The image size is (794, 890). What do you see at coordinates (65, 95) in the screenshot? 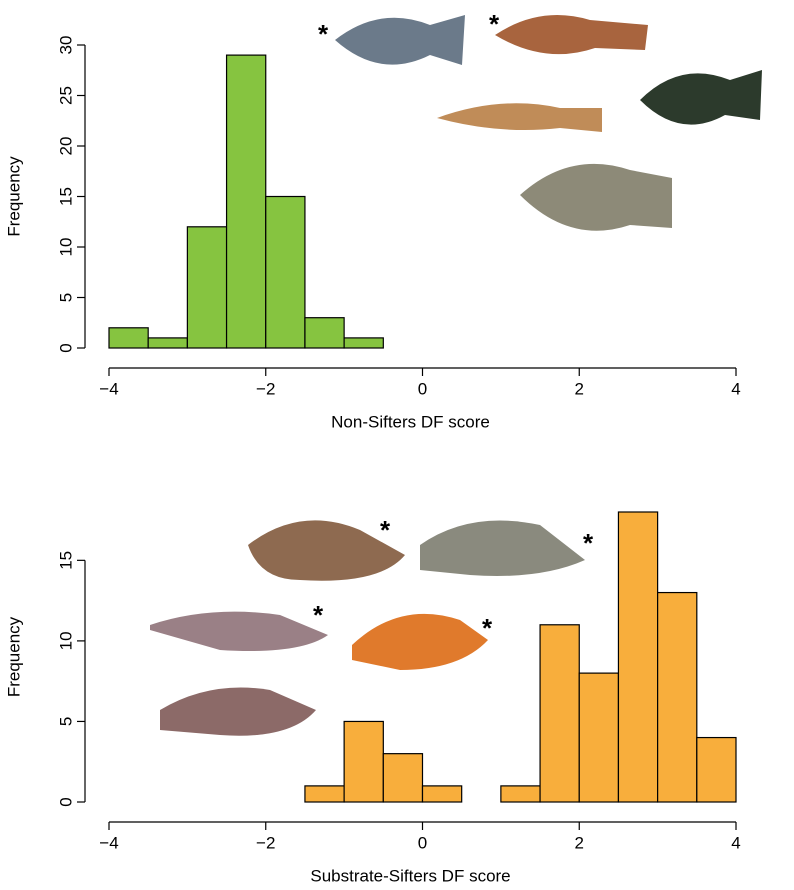
I see `y-tick-label: 25` at bounding box center [65, 95].